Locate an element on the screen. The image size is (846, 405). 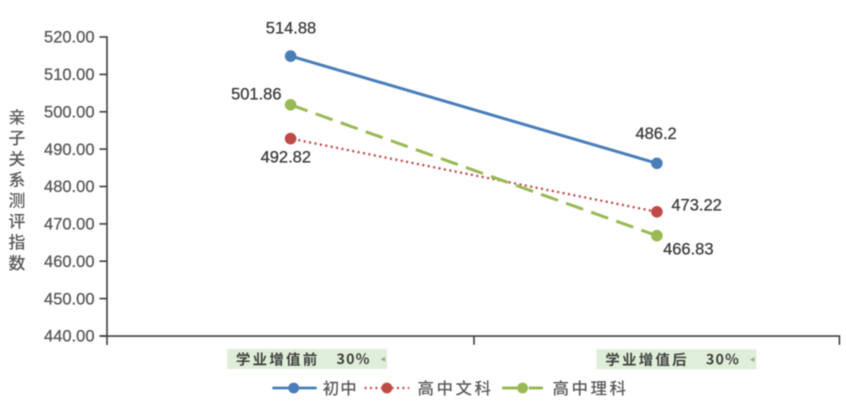
svg-text: 473.22 is located at coordinates (696, 206).